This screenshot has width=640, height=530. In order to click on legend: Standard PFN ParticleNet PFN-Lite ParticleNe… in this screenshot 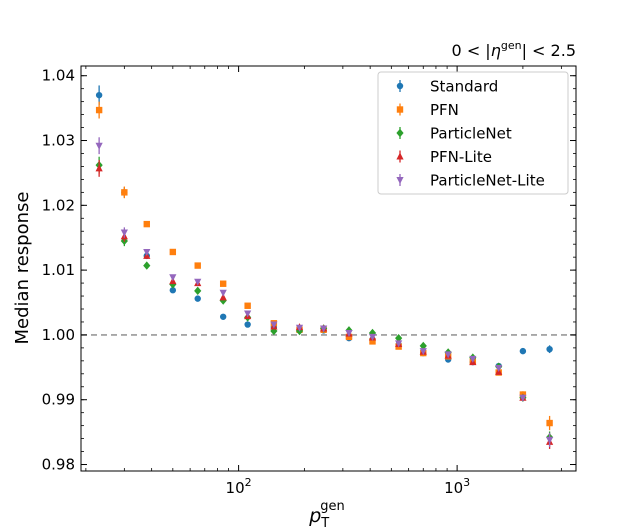, I will do `click(473, 133)`.